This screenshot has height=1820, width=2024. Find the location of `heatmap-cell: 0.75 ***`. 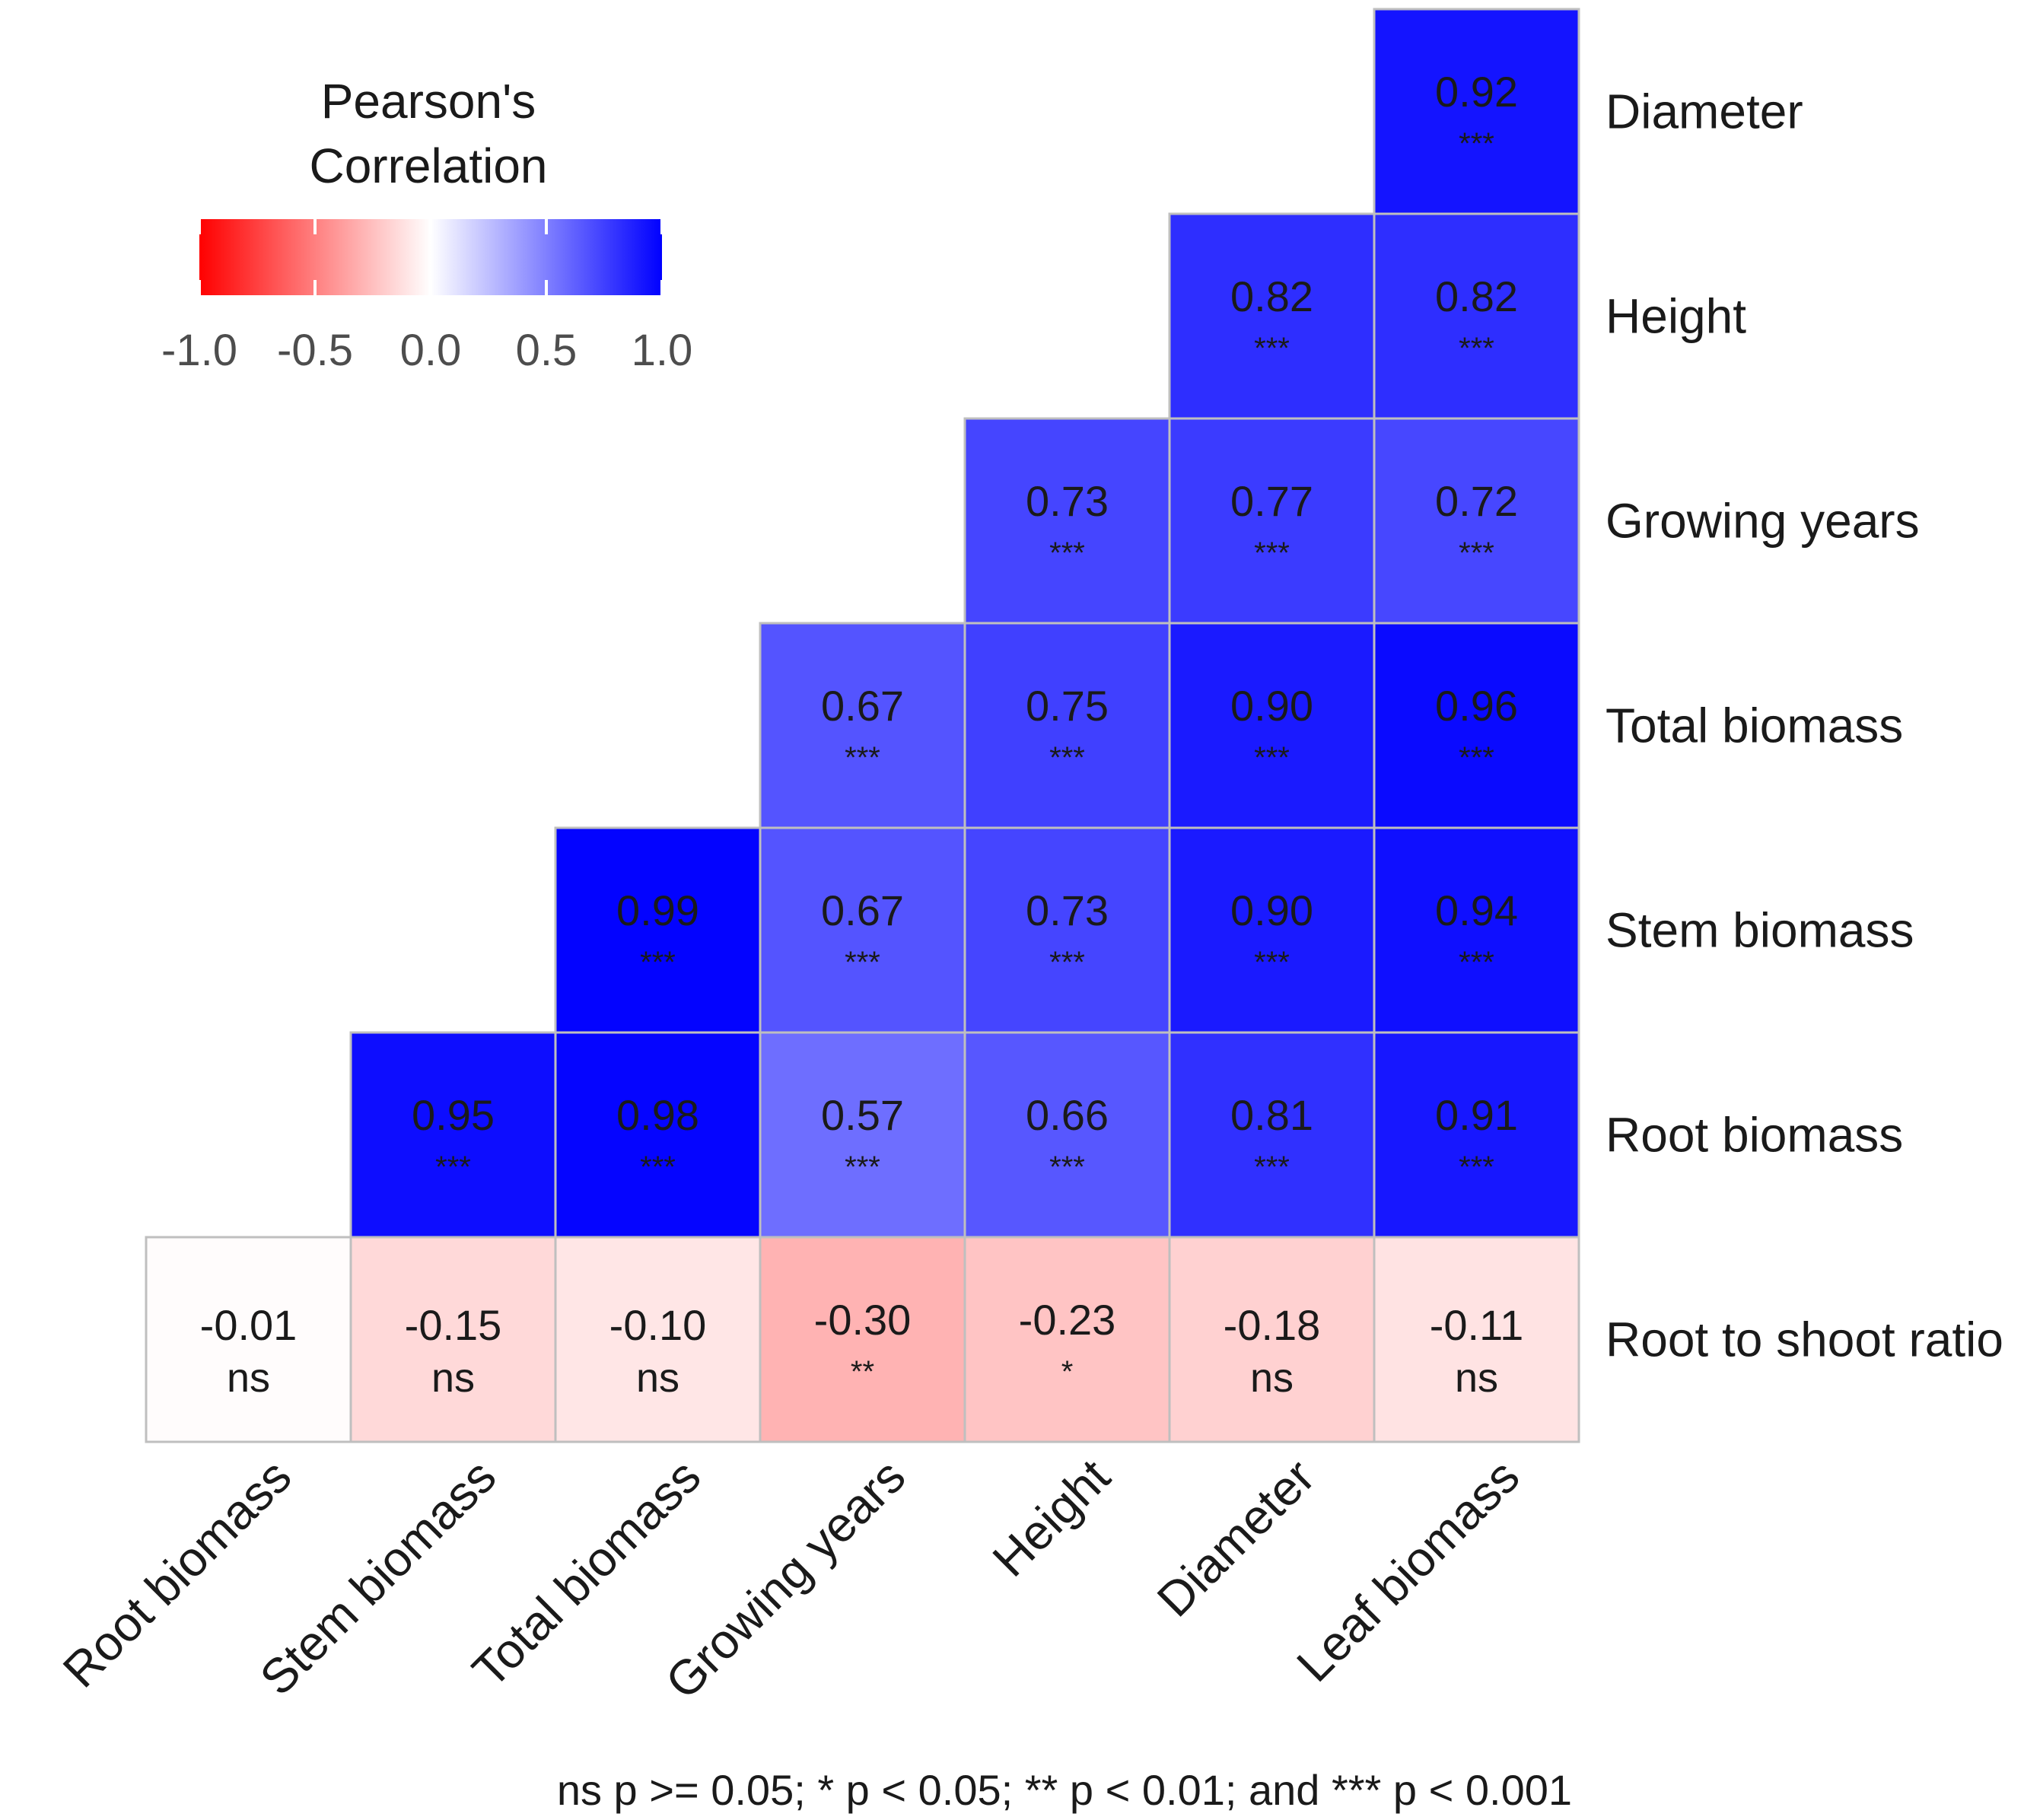

heatmap-cell: 0.75 *** is located at coordinates (1067, 726).